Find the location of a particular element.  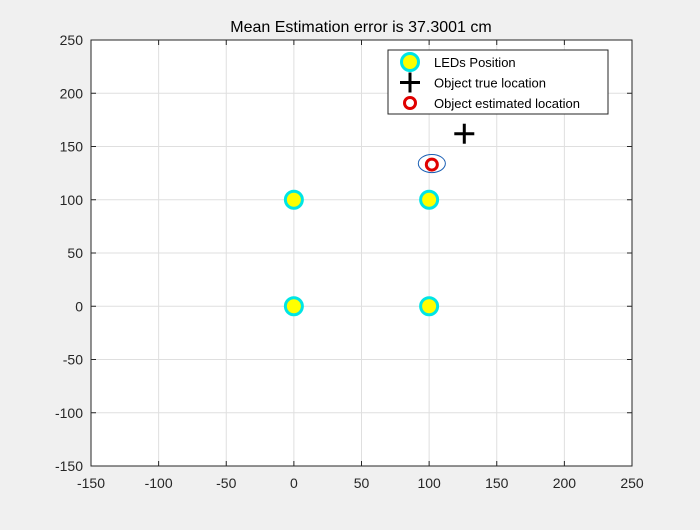

legend-label-0: LEDs Position is located at coordinates (475, 62).